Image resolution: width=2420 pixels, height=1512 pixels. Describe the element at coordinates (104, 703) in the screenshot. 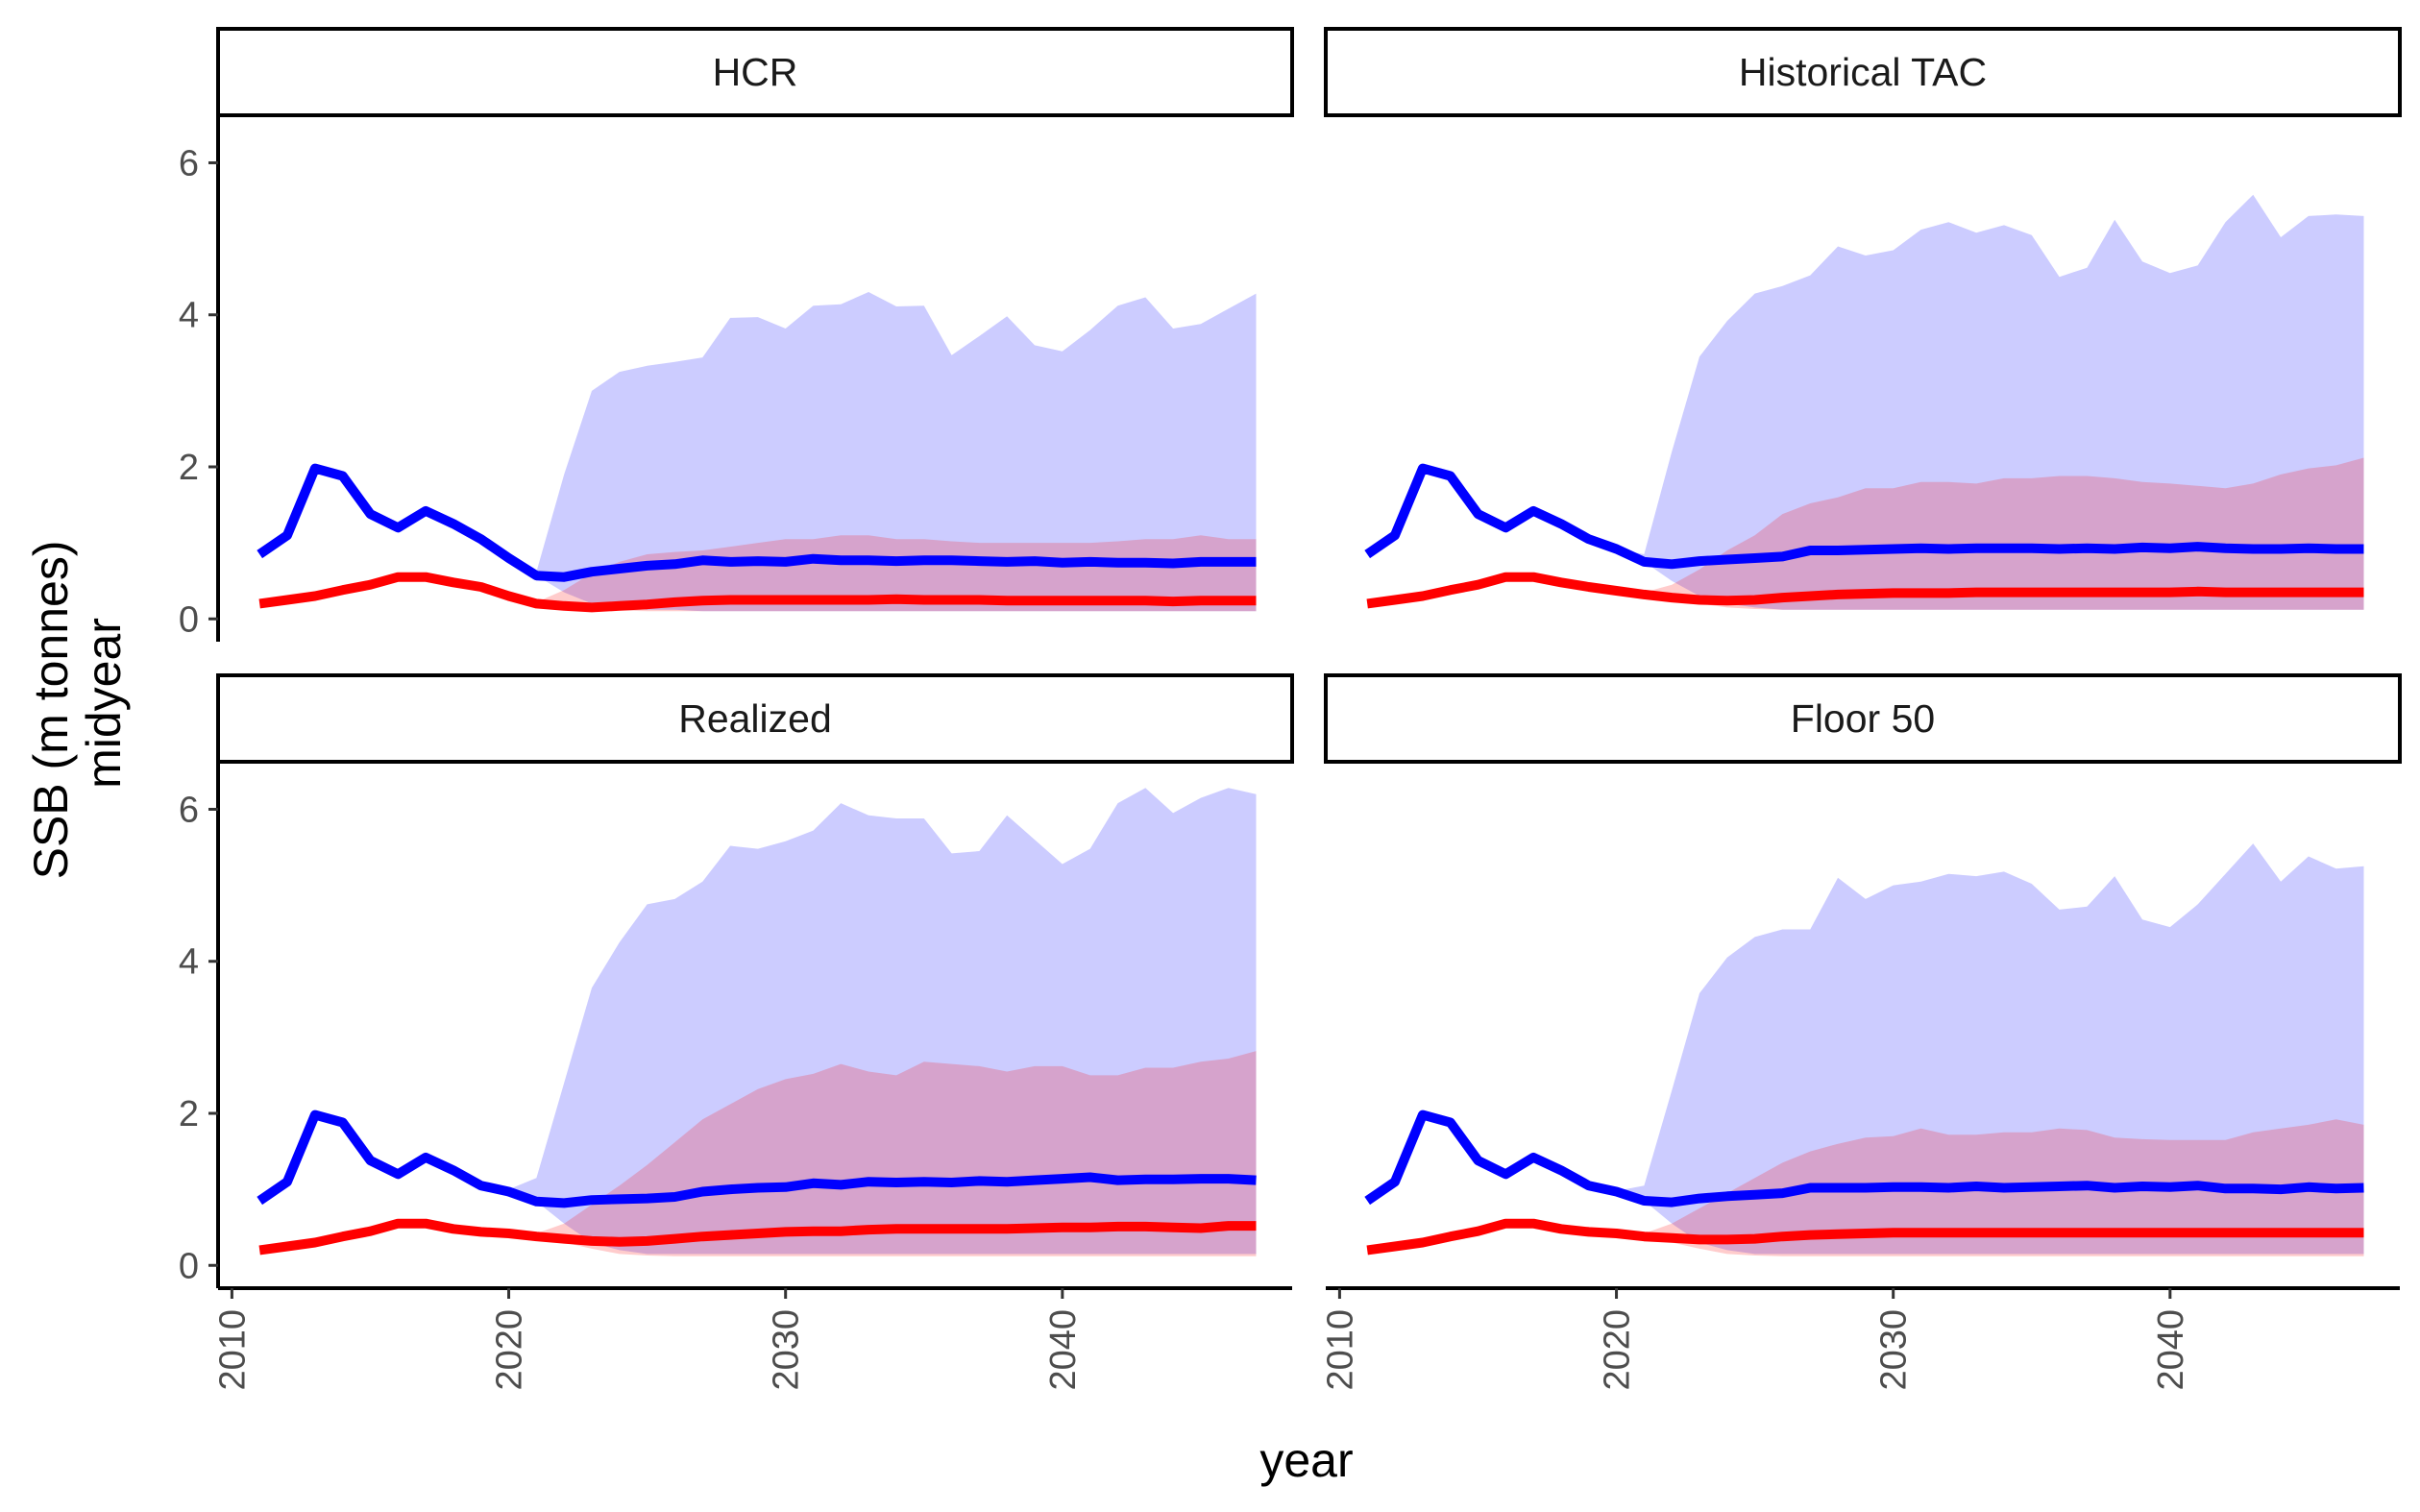

I see `y-axis-title-line-2: midyear` at that location.